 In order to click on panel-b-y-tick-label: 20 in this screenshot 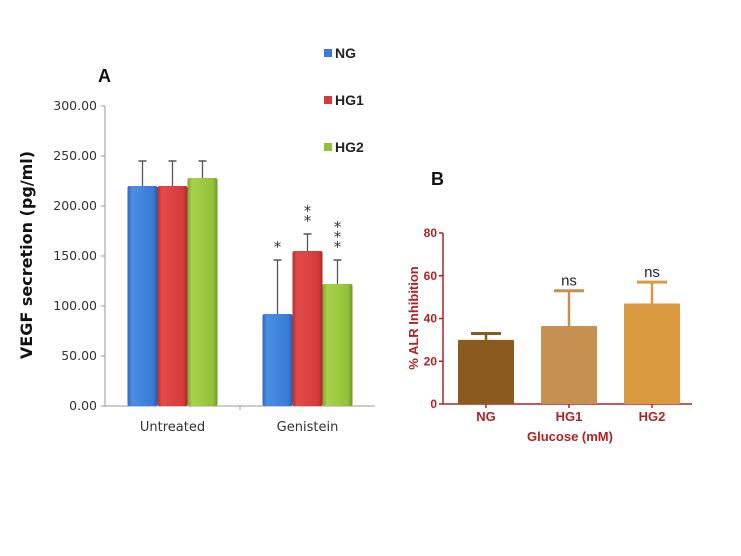, I will do `click(431, 361)`.